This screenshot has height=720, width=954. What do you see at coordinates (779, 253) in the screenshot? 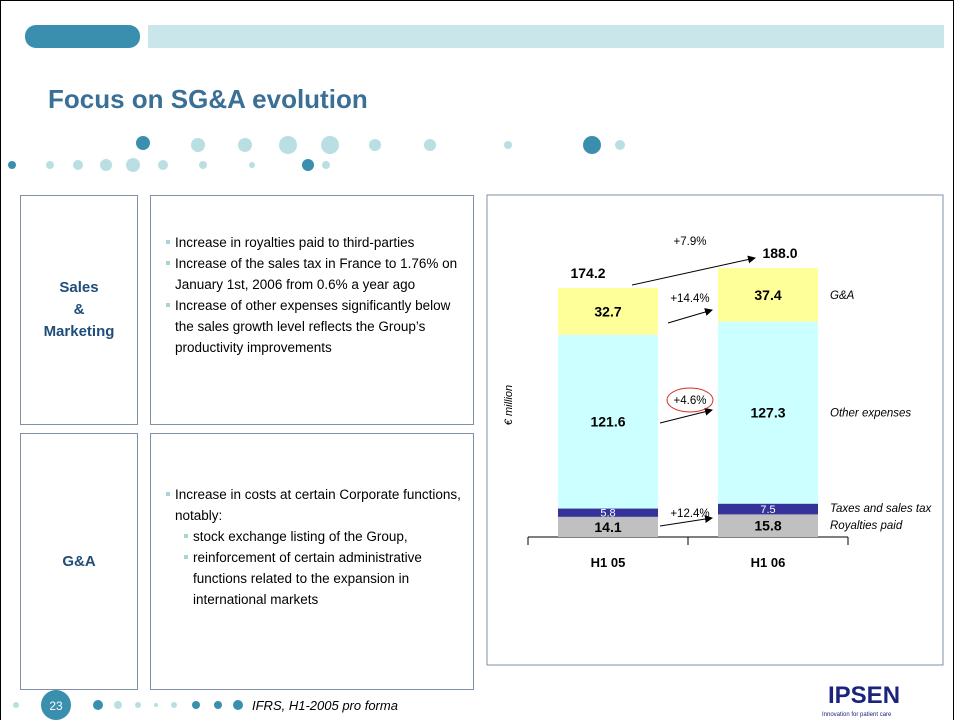
I see `total-label: 188.0` at bounding box center [779, 253].